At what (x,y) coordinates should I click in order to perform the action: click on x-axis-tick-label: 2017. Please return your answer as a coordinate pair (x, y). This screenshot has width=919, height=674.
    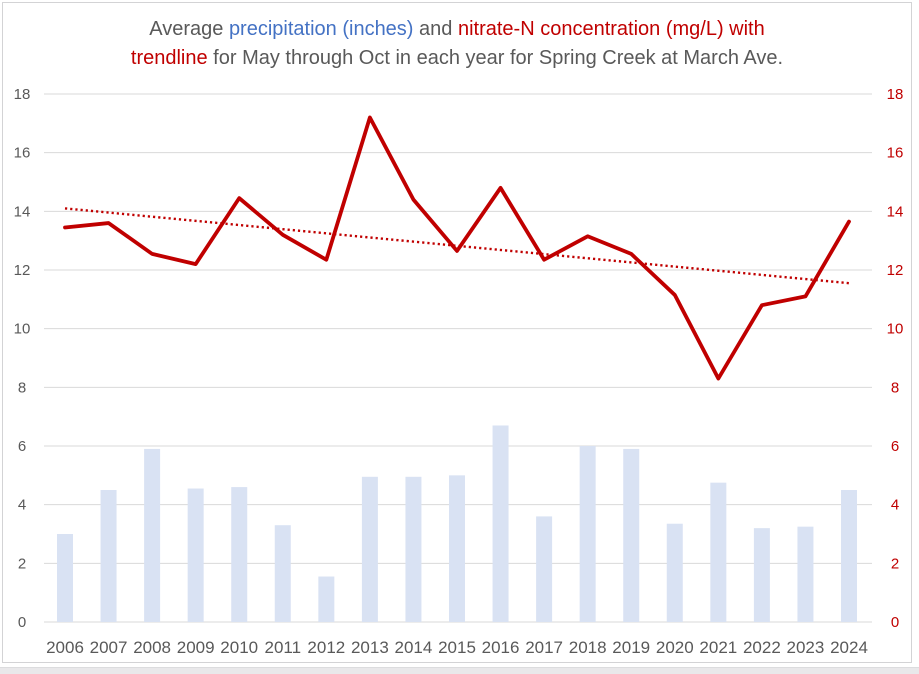
    Looking at the image, I should click on (544, 647).